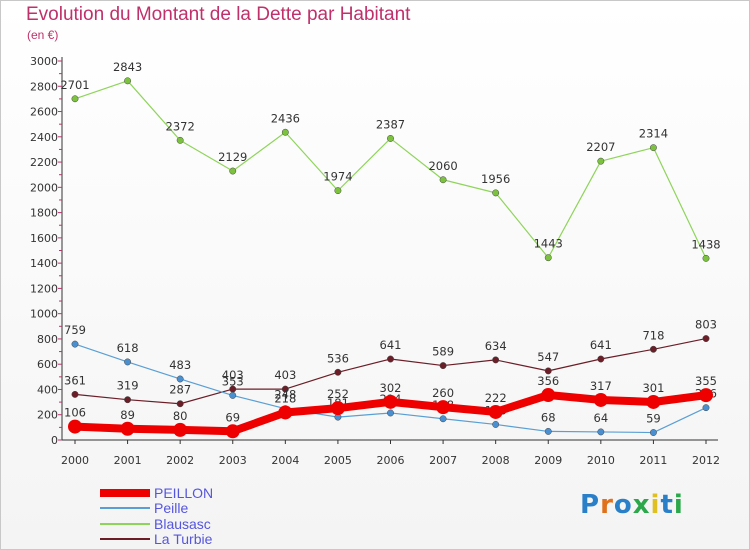 The width and height of the screenshot is (750, 550). What do you see at coordinates (182, 523) in the screenshot?
I see `legend-label: Blausasc` at bounding box center [182, 523].